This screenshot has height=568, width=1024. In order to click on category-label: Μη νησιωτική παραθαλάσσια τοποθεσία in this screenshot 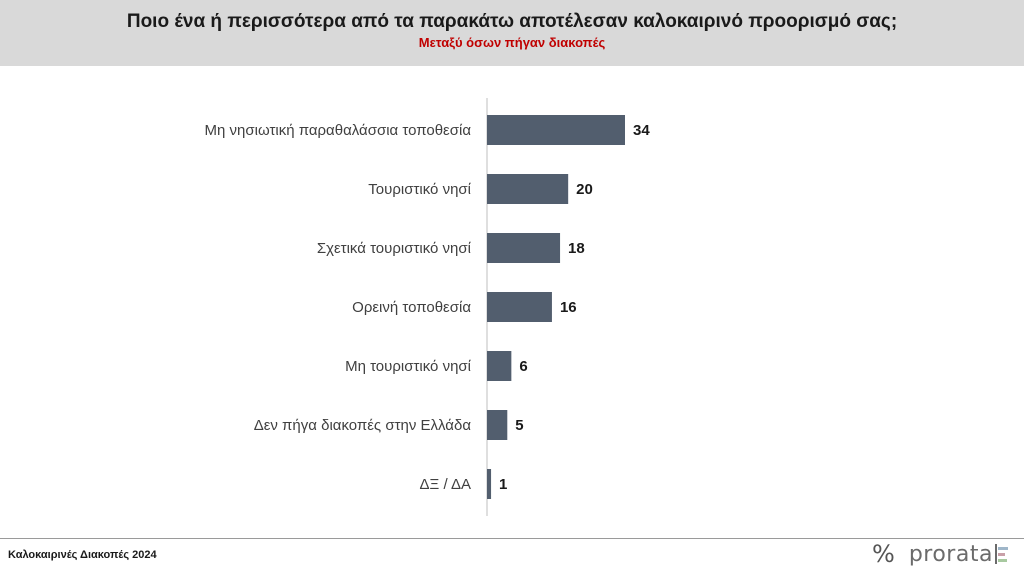, I will do `click(338, 130)`.